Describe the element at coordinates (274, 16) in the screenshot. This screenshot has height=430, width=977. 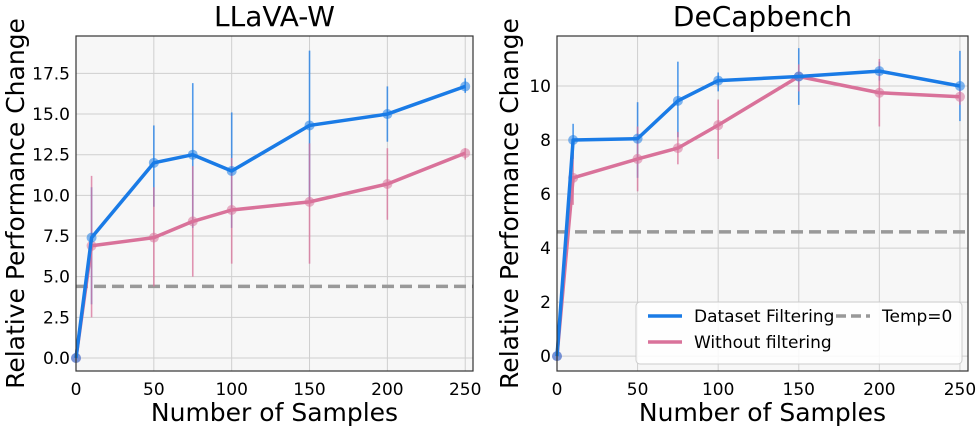
I see `chart-title: LLaVA-W` at that location.